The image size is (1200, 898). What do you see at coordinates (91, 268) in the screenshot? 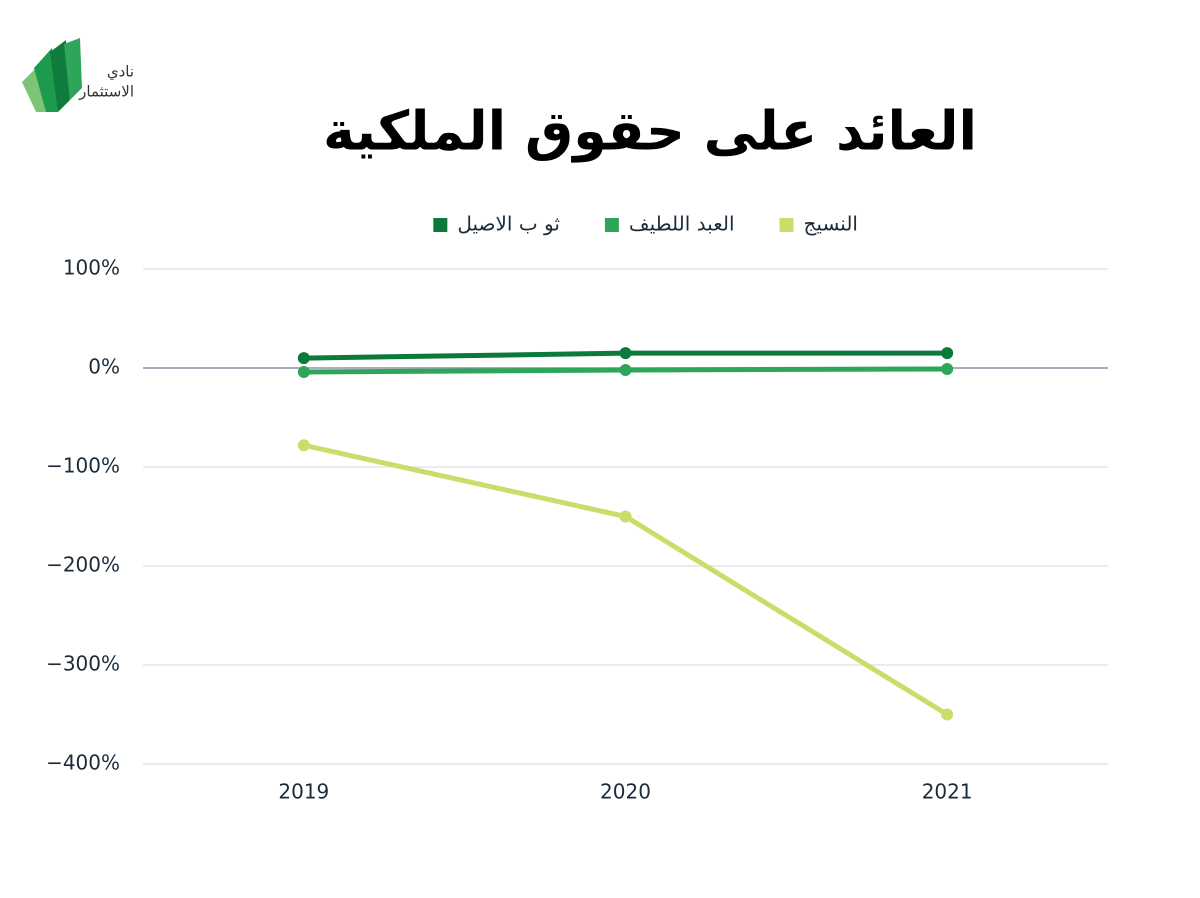
I see `y-tick-label: 100%` at bounding box center [91, 268].